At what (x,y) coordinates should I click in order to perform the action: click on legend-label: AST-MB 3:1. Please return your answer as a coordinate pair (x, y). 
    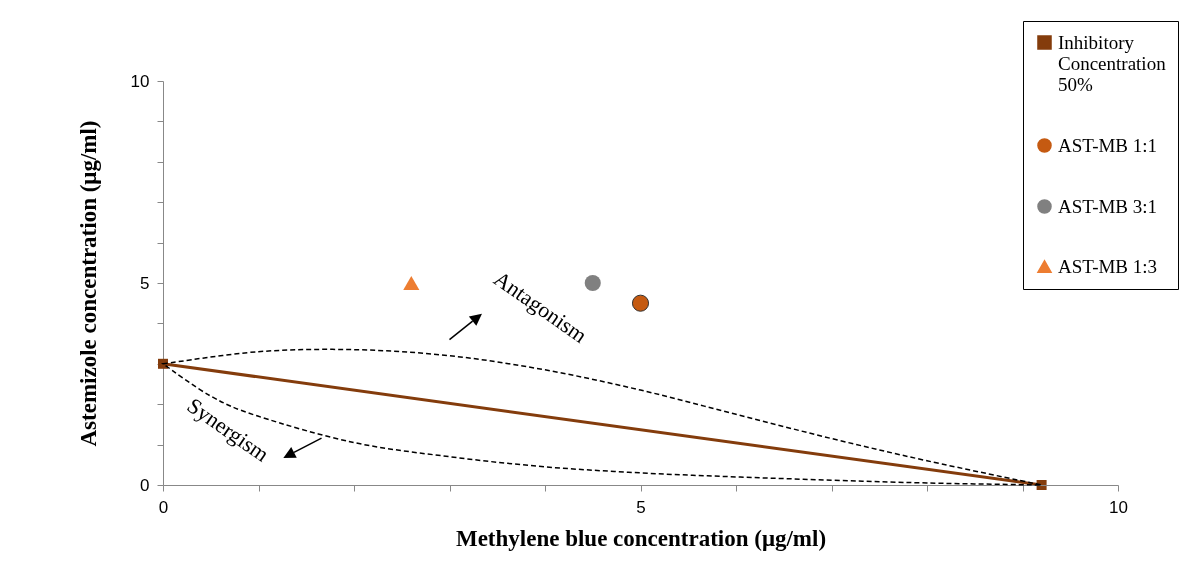
    Looking at the image, I should click on (1108, 206).